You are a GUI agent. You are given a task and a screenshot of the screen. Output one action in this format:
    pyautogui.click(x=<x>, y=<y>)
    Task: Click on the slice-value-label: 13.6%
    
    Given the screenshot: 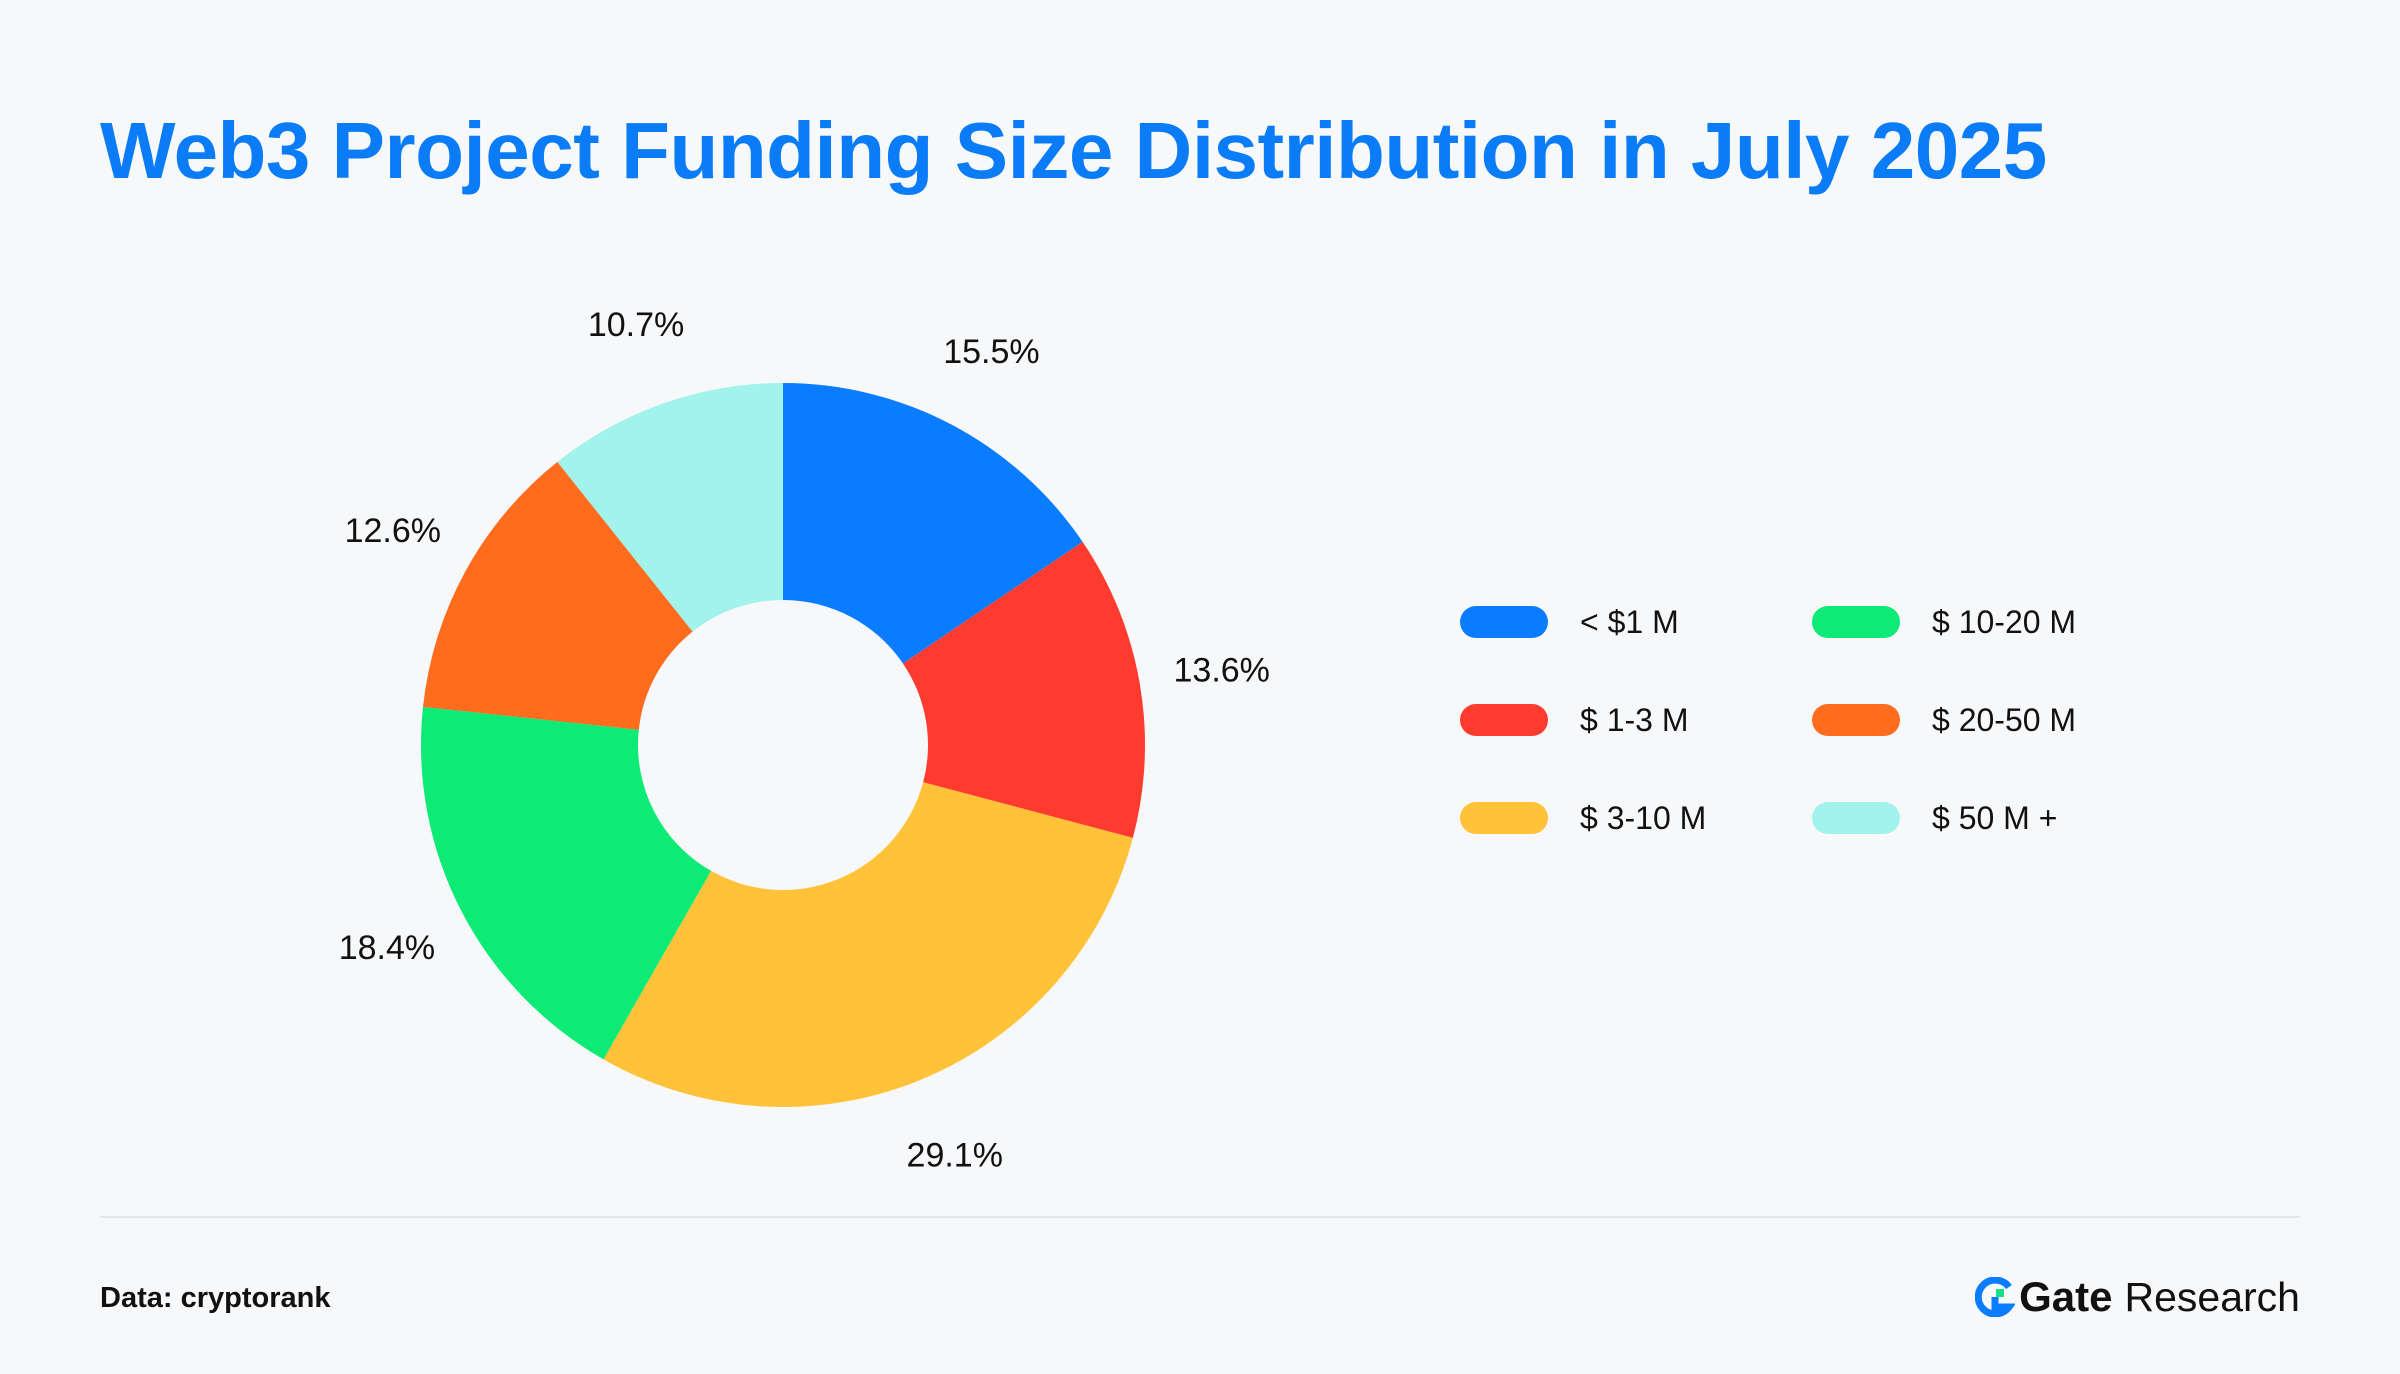 What is the action you would take?
    pyautogui.click(x=1222, y=670)
    